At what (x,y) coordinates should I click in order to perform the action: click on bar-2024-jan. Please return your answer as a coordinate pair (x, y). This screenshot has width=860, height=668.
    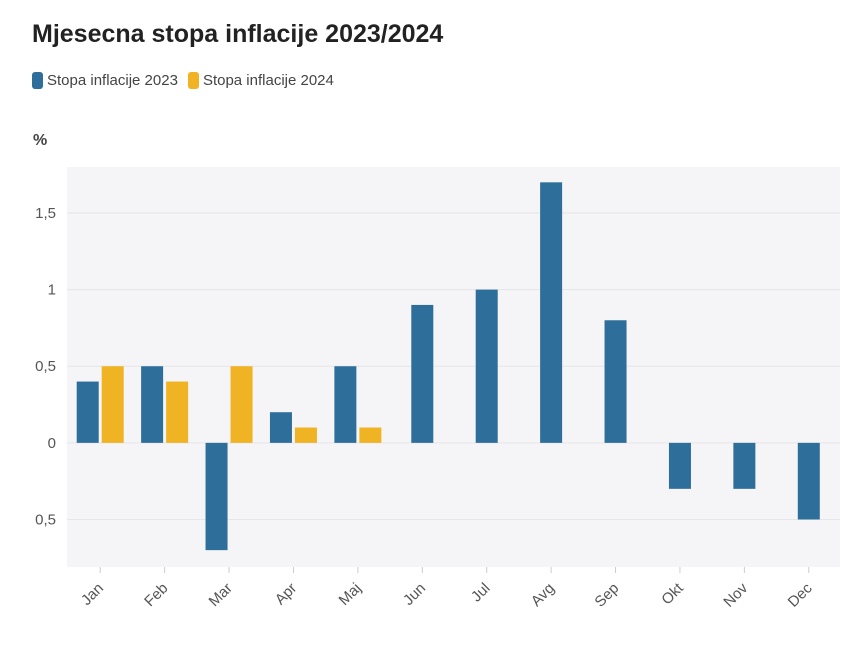
    Looking at the image, I should click on (112, 404).